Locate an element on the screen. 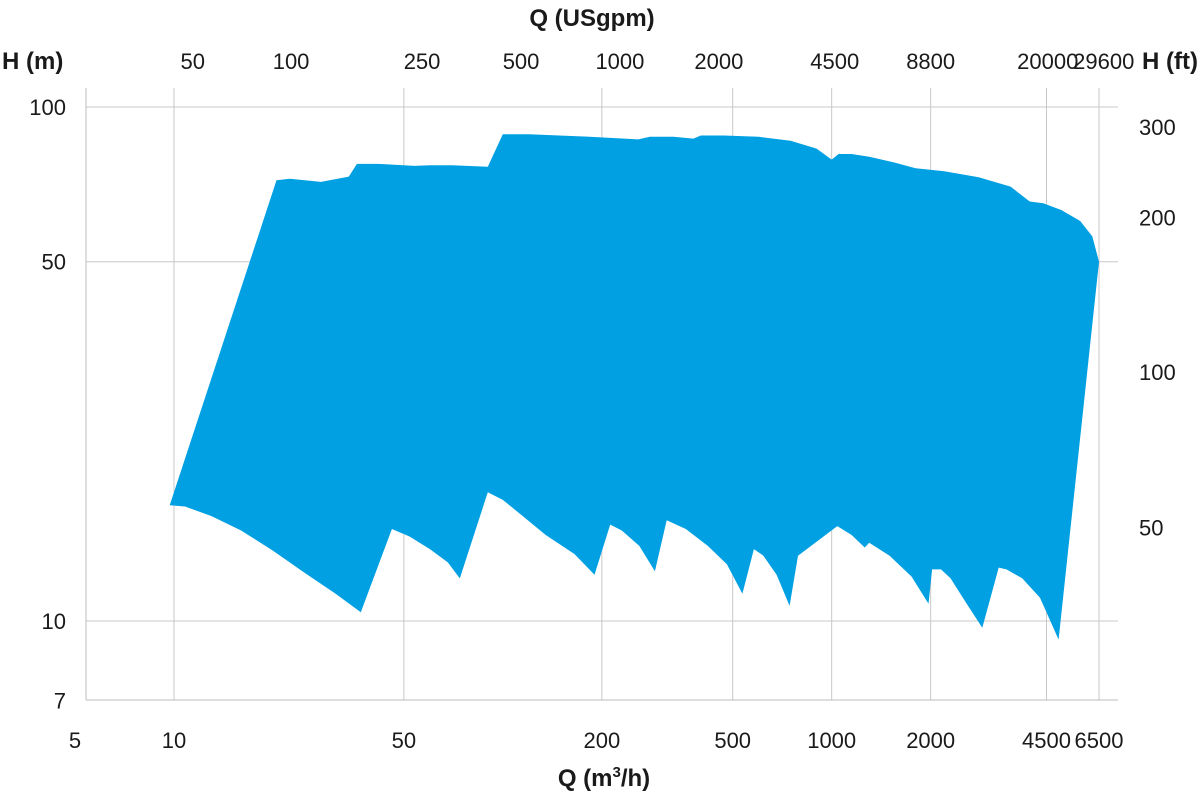  y-tick-label: 7 is located at coordinates (60, 701).